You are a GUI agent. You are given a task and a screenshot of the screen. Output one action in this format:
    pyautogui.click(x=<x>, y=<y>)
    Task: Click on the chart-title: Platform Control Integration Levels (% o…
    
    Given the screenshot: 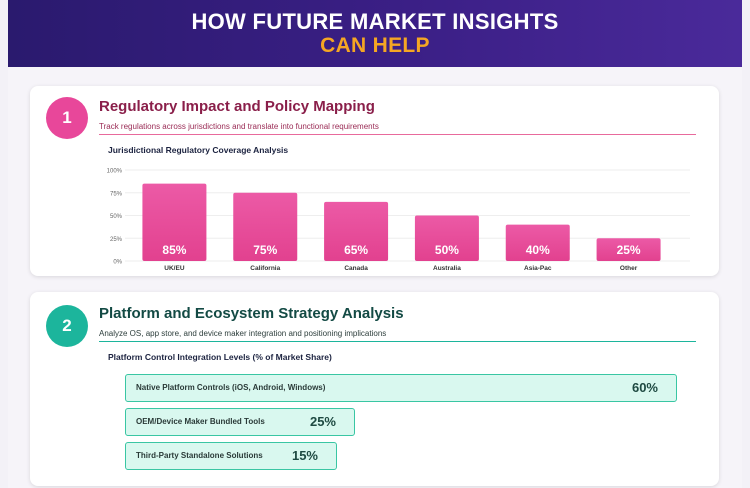 What is the action you would take?
    pyautogui.click(x=220, y=357)
    